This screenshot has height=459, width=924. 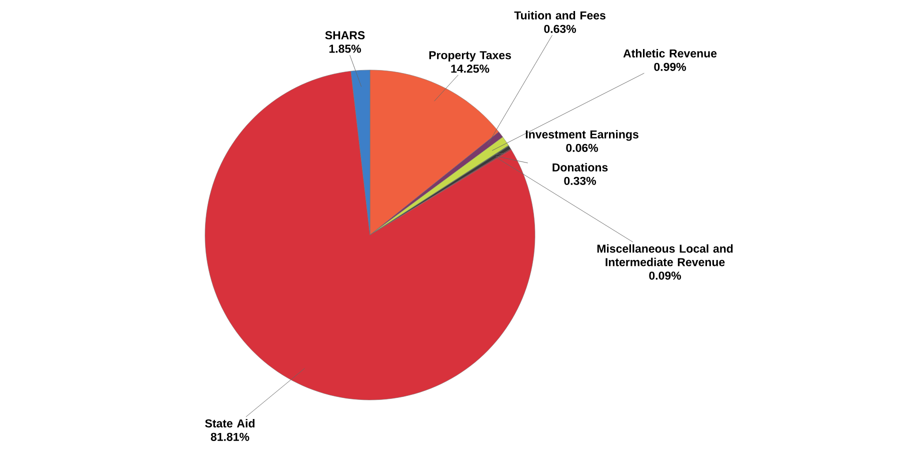 What do you see at coordinates (345, 35) in the screenshot?
I see `slice-label: SHARS` at bounding box center [345, 35].